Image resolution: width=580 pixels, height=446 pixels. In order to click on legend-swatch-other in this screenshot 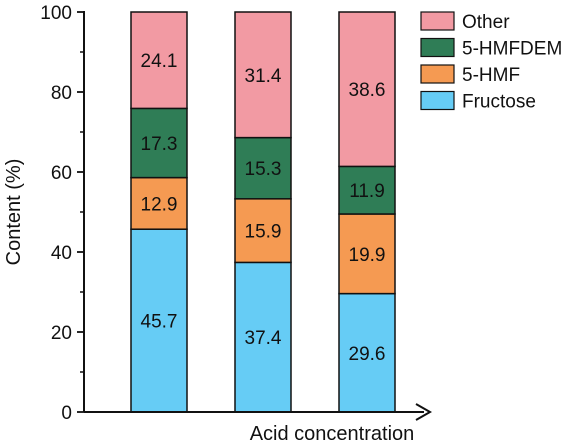, I will do `click(437, 21)`.